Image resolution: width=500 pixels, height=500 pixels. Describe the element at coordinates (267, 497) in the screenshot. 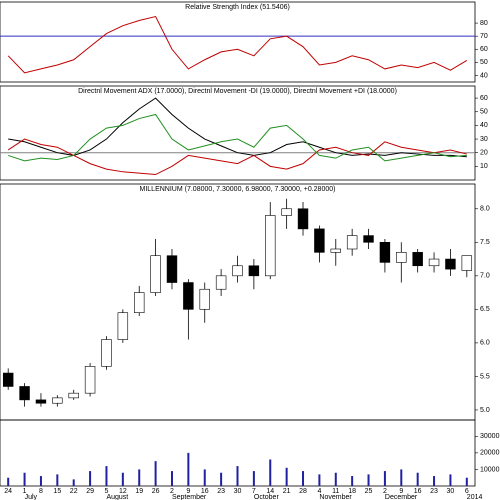

I see `x-period-label: October` at that location.